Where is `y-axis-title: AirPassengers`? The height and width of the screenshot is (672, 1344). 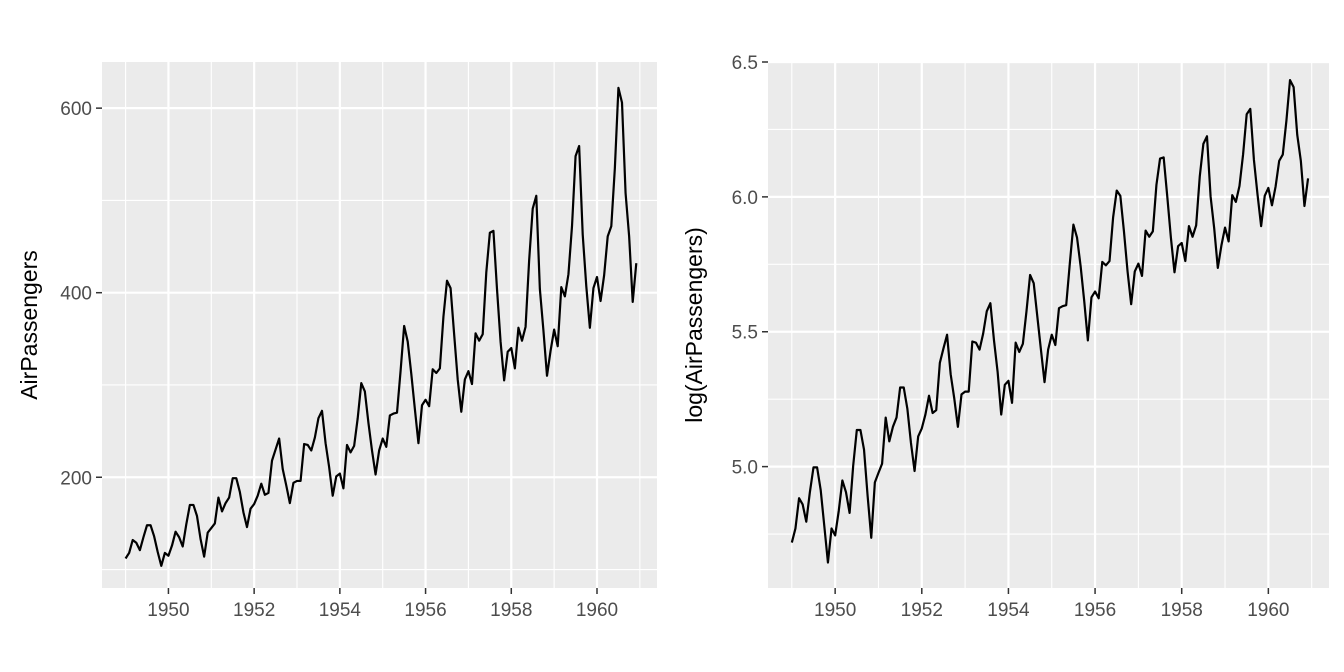
y-axis-title: AirPassengers is located at coordinates (29, 325).